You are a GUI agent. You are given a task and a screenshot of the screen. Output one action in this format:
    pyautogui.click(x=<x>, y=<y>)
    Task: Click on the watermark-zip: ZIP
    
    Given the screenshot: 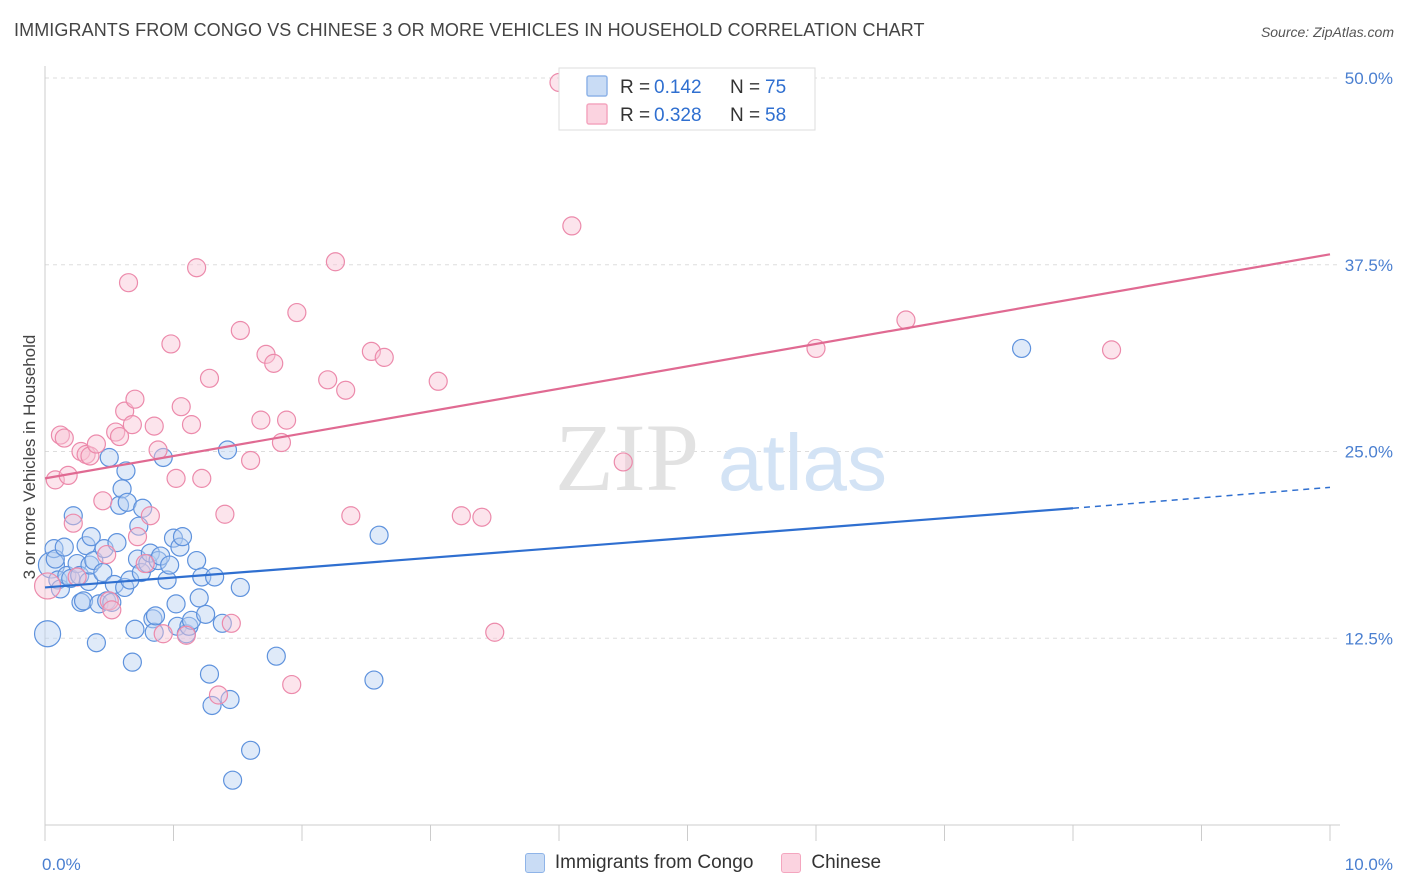 What is the action you would take?
    pyautogui.click(x=627, y=457)
    